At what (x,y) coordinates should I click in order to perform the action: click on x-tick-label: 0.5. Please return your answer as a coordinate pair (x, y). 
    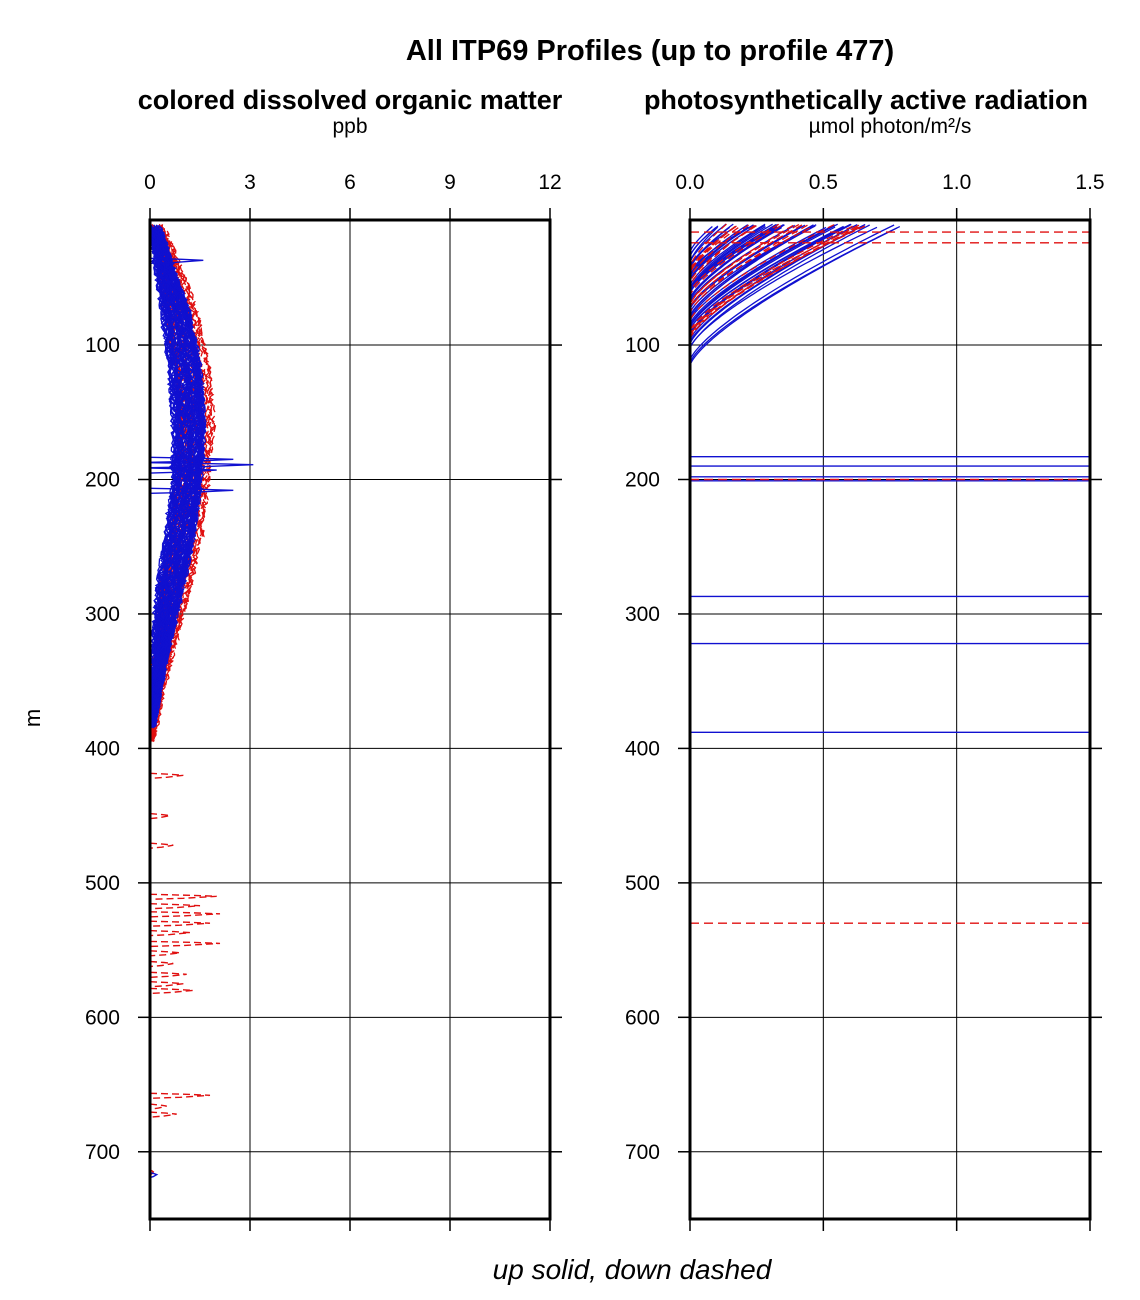
    Looking at the image, I should click on (823, 182).